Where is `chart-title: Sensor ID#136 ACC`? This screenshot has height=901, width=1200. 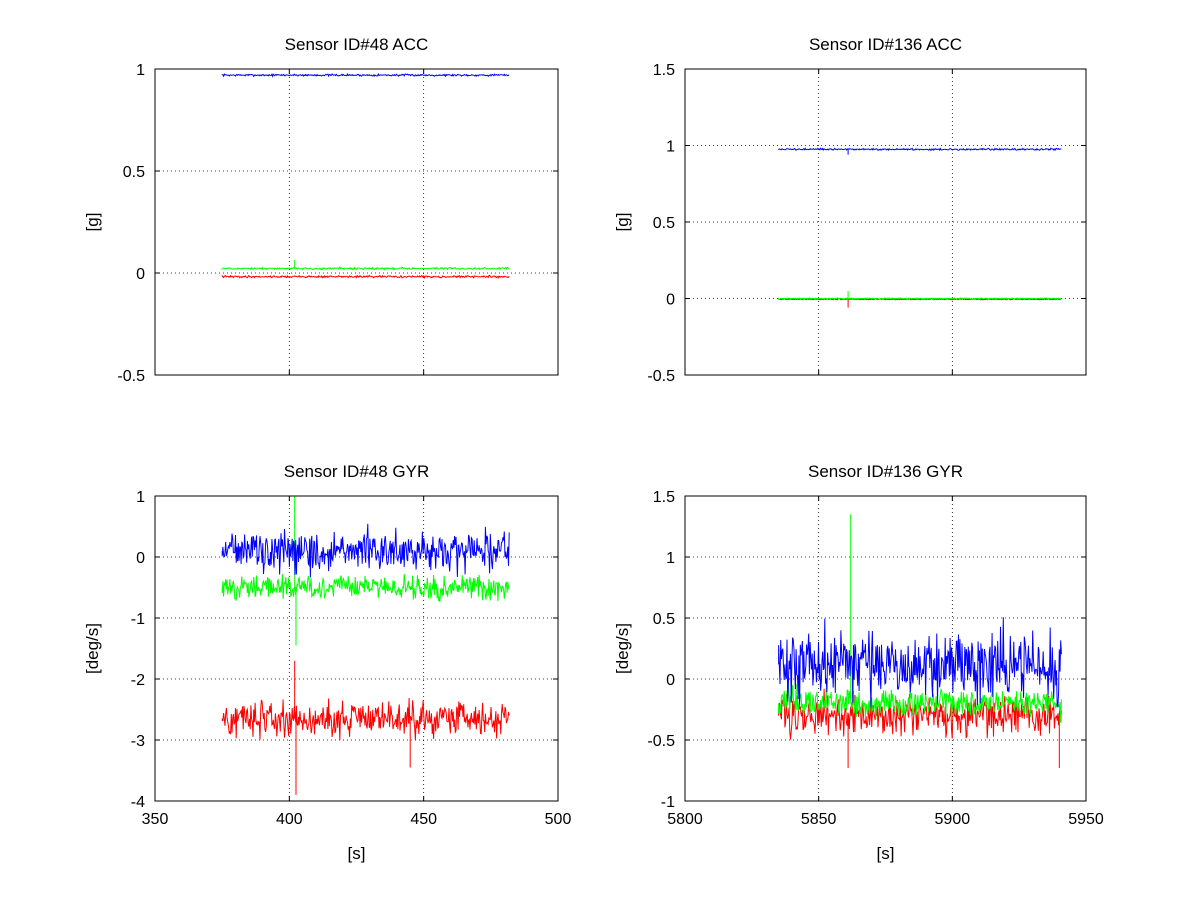 chart-title: Sensor ID#136 ACC is located at coordinates (885, 44).